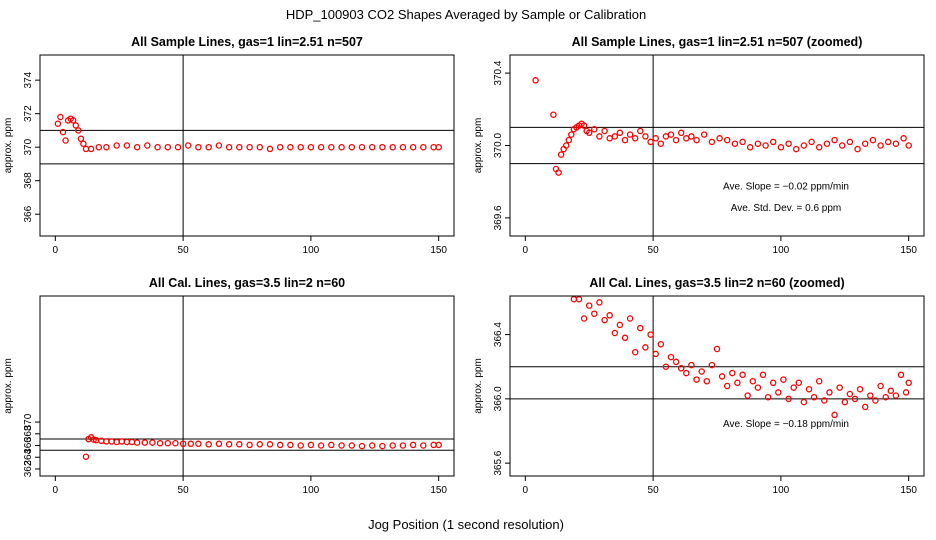 Image resolution: width=936 pixels, height=540 pixels. Describe the element at coordinates (28, 445) in the screenshot. I see `y-tick-label: 366` at that location.